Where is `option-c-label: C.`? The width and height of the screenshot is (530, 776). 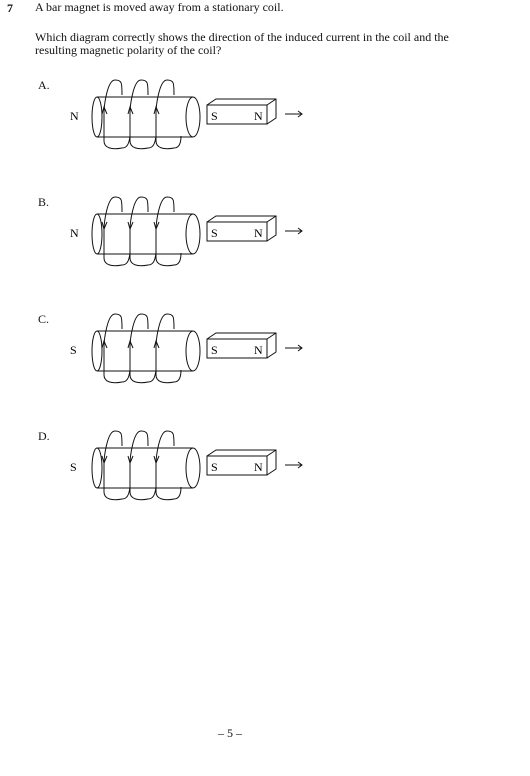
option-c-label: C. is located at coordinates (44, 319).